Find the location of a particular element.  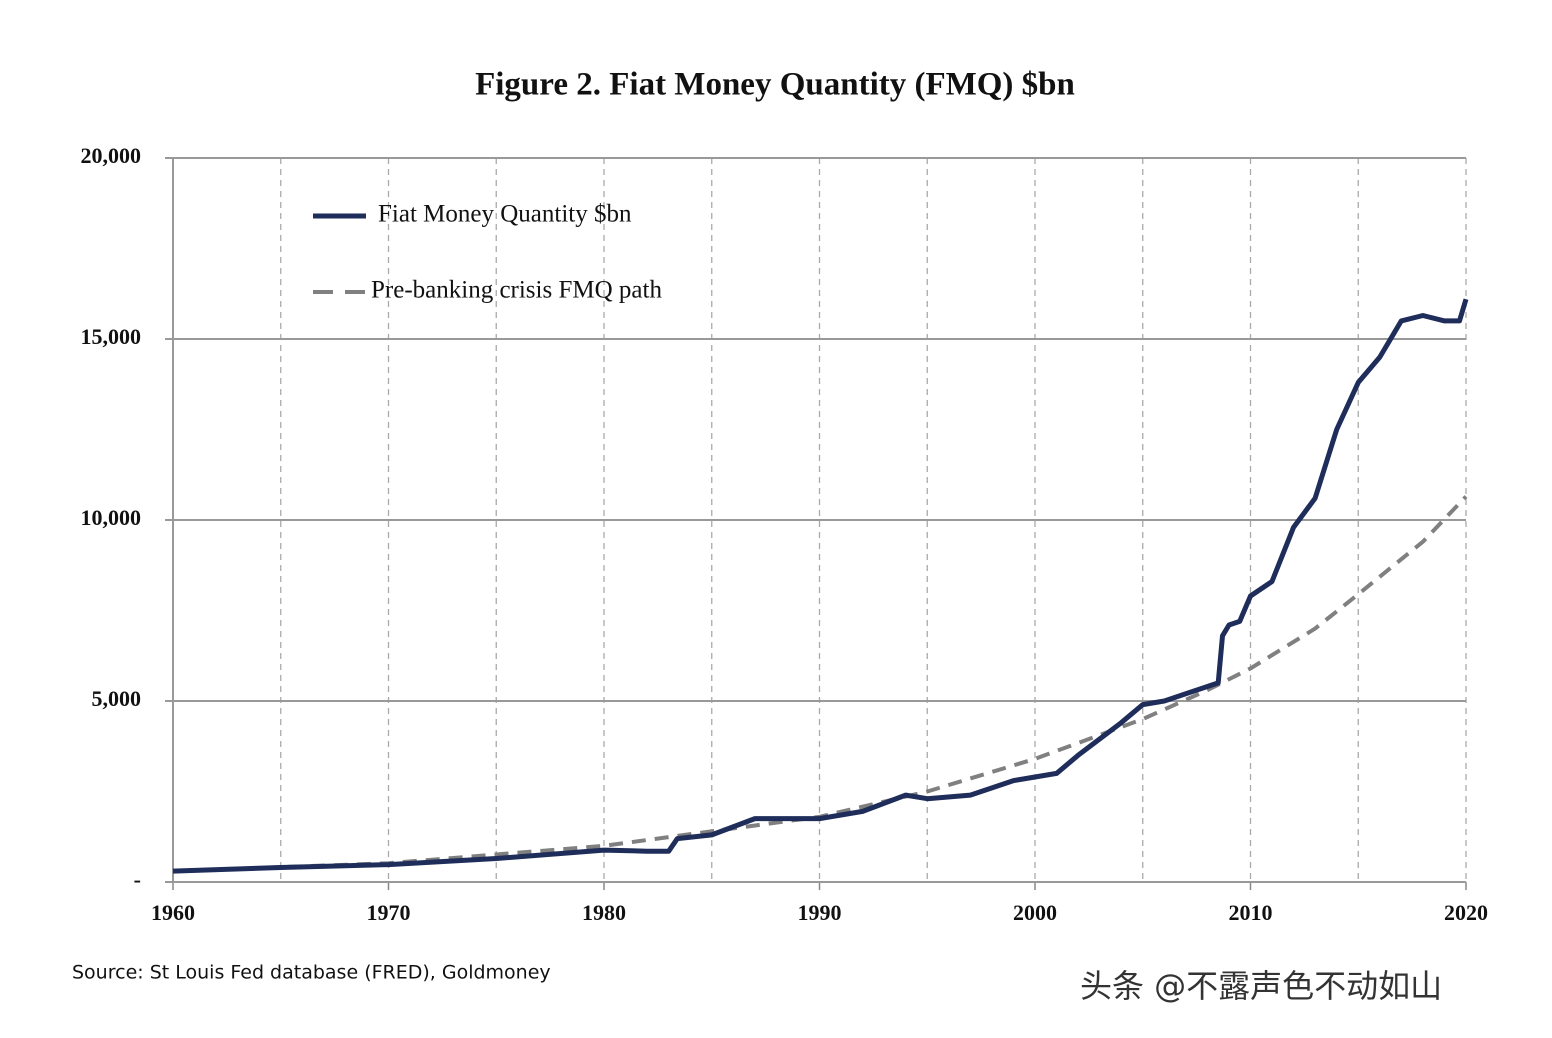

x-tick-label: 1980 is located at coordinates (604, 912).